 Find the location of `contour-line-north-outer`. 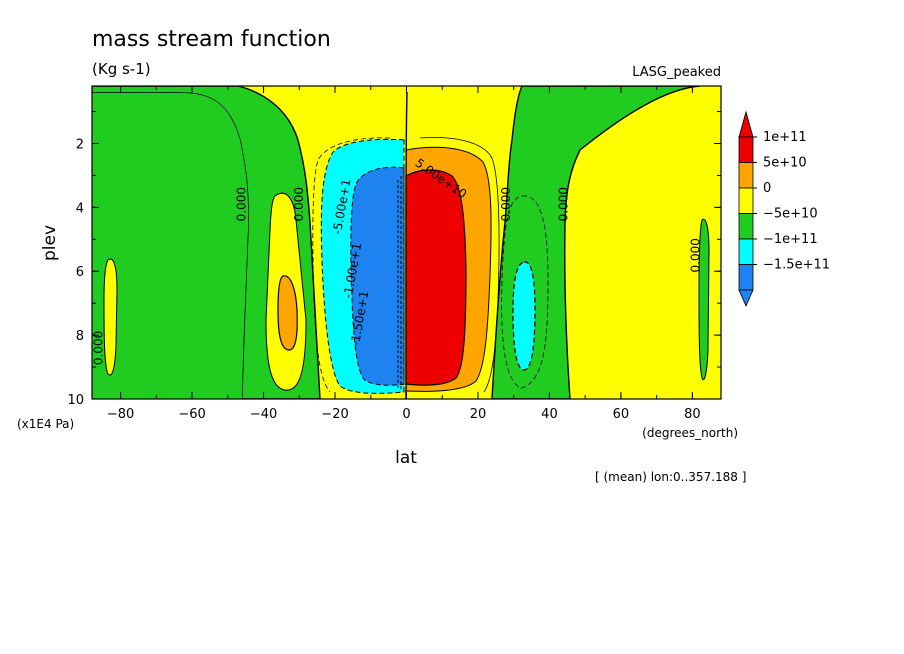

contour-line-north-outer is located at coordinates (459, 265).